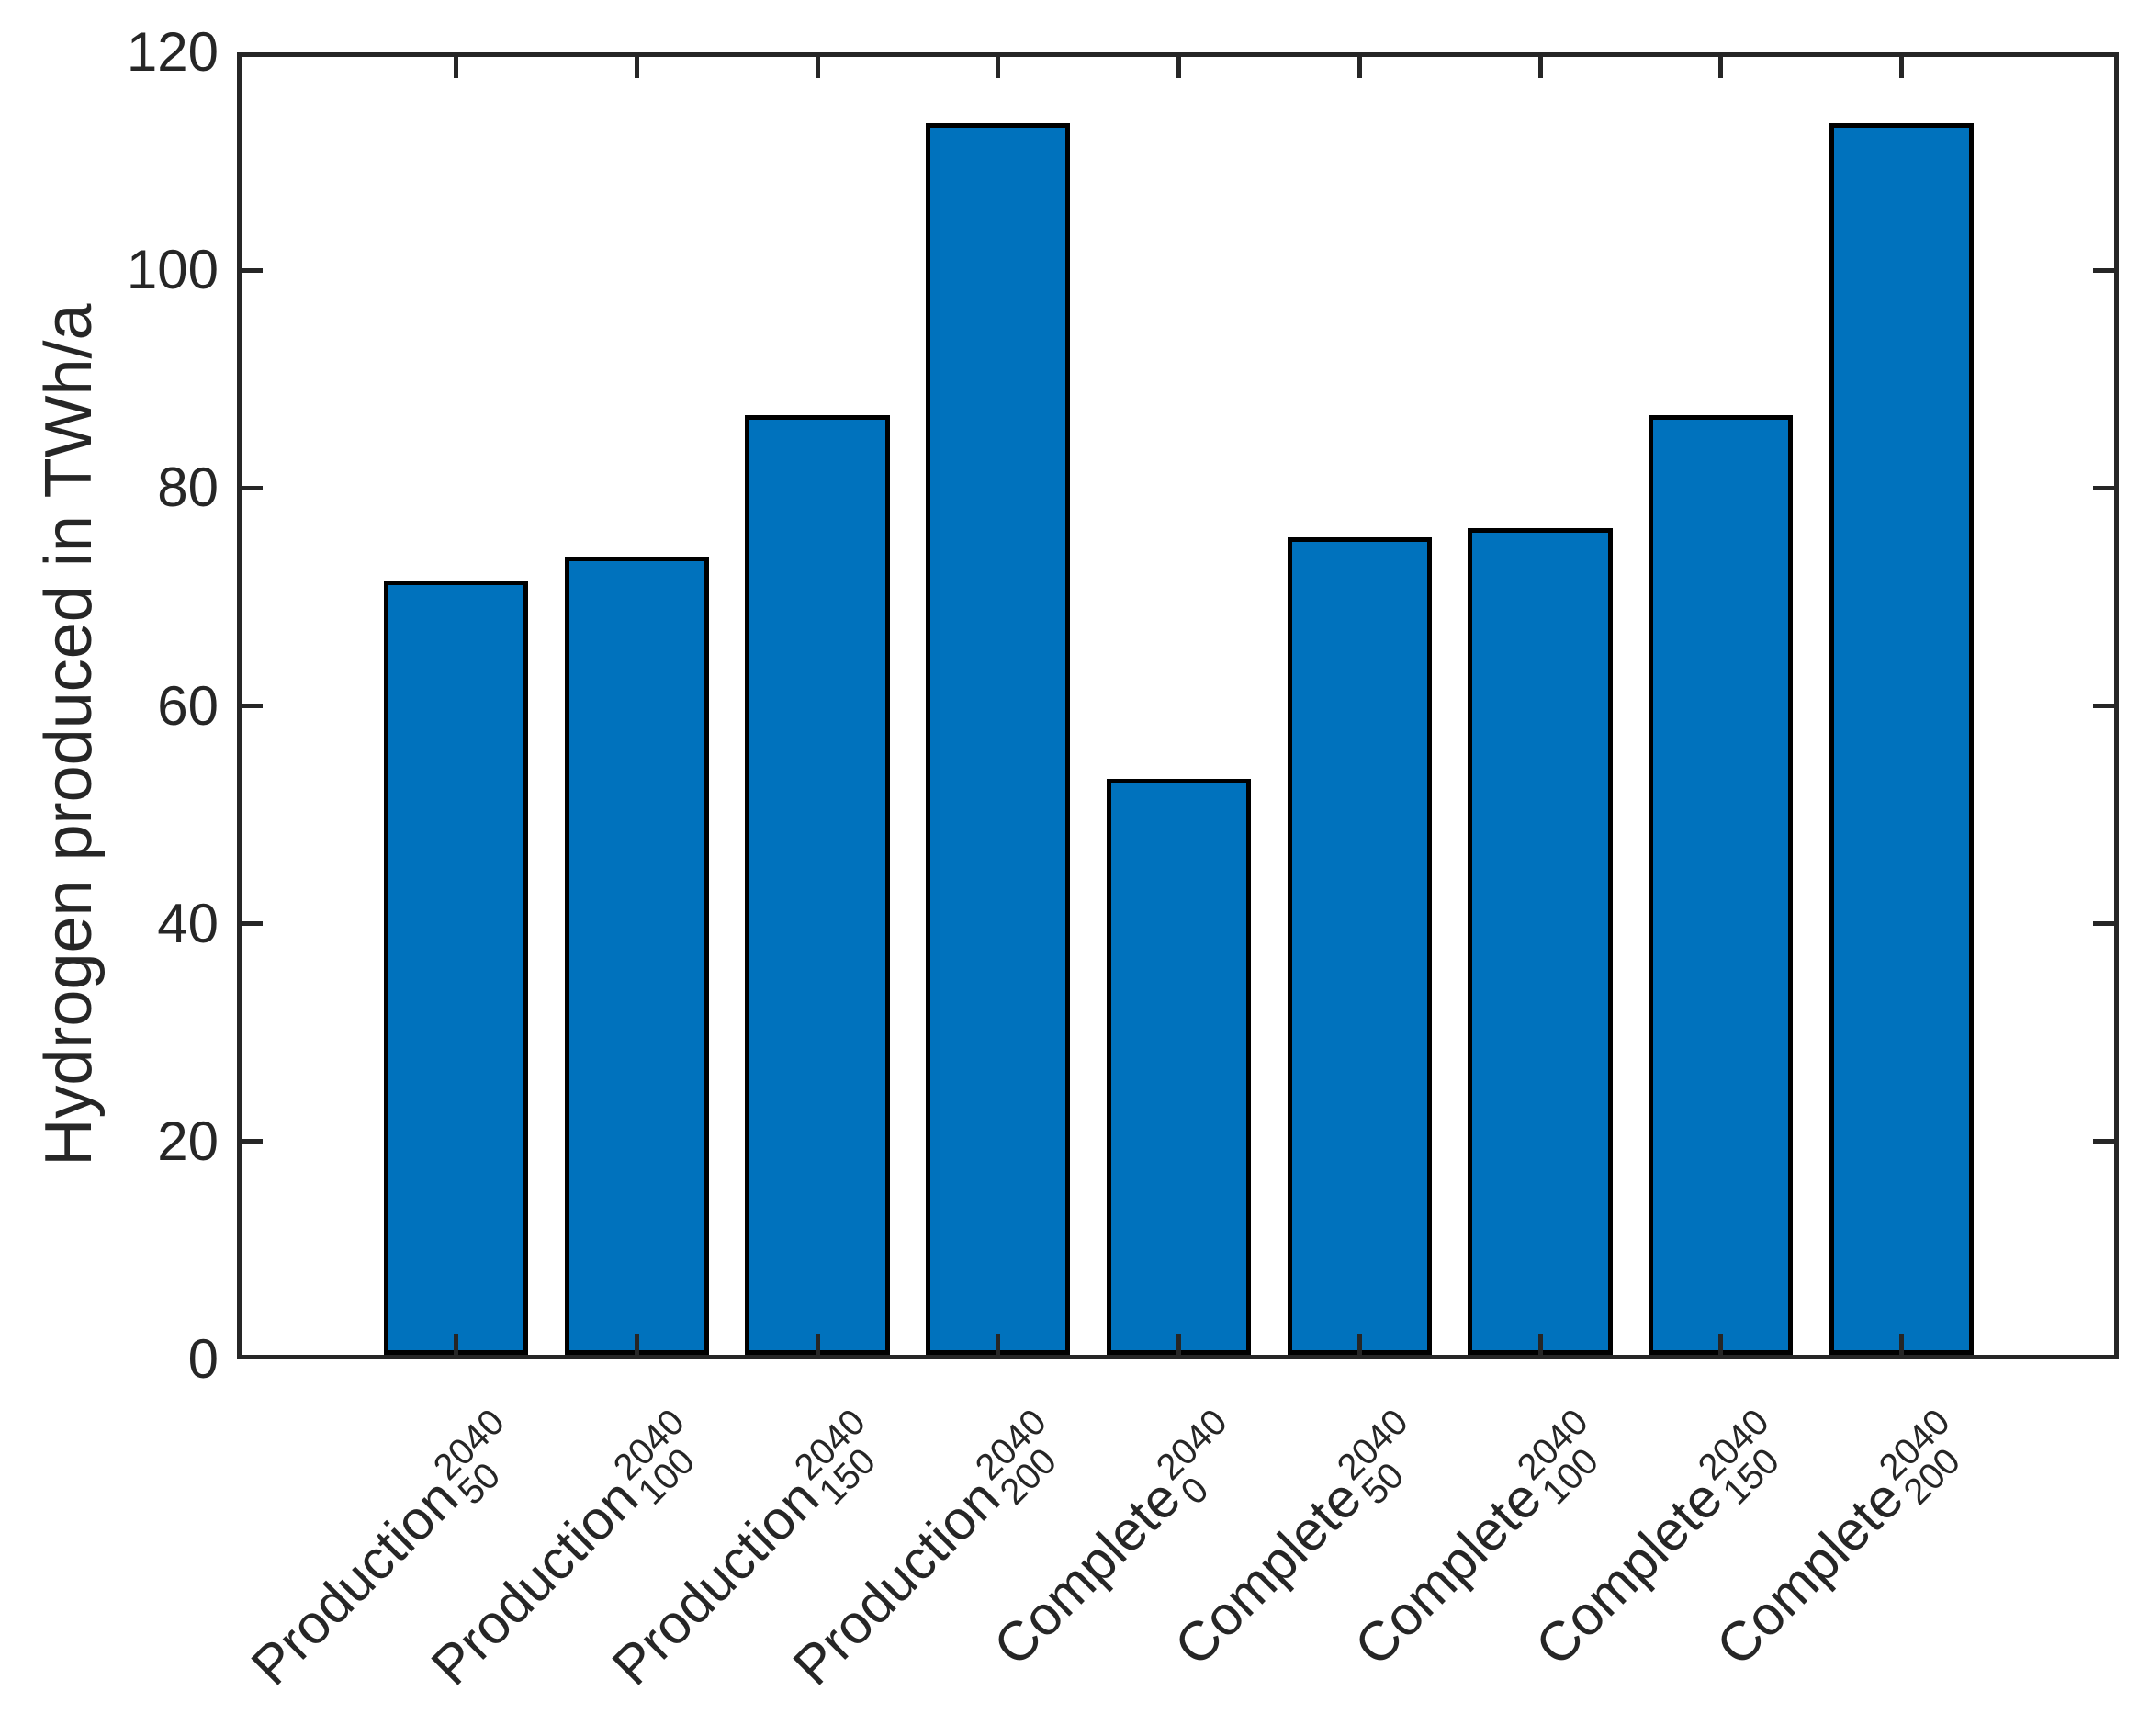 This screenshot has height=1736, width=2150. What do you see at coordinates (172, 270) in the screenshot?
I see `y-tick-label: 100` at bounding box center [172, 270].